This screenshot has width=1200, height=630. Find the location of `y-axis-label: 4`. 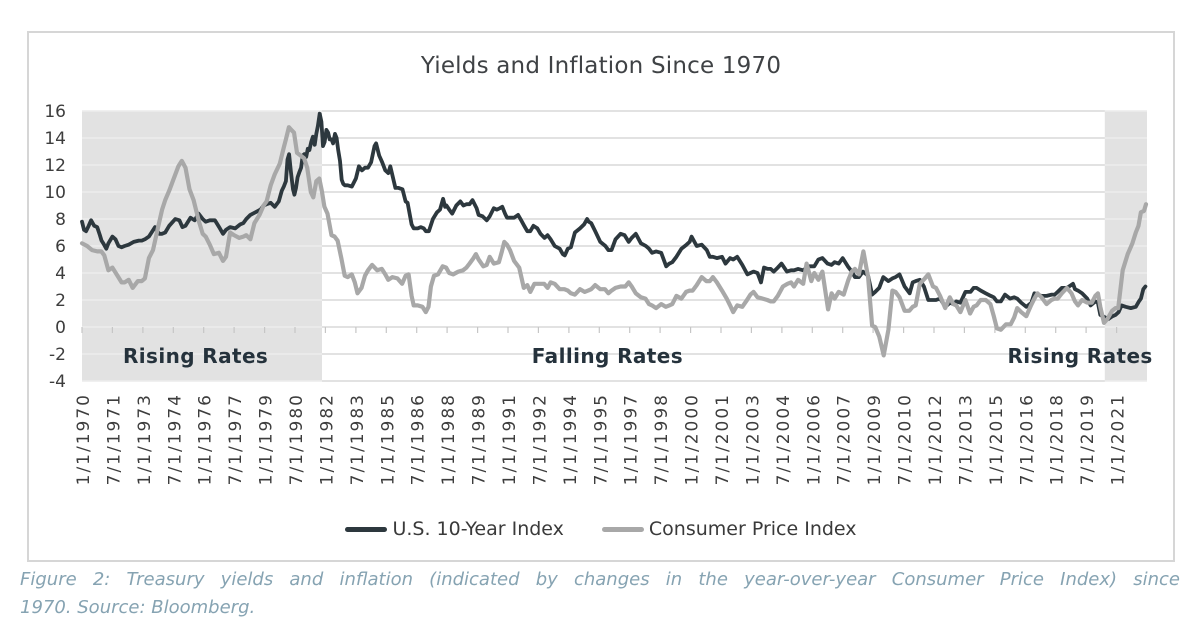

y-axis-label: 4 is located at coordinates (60, 274).